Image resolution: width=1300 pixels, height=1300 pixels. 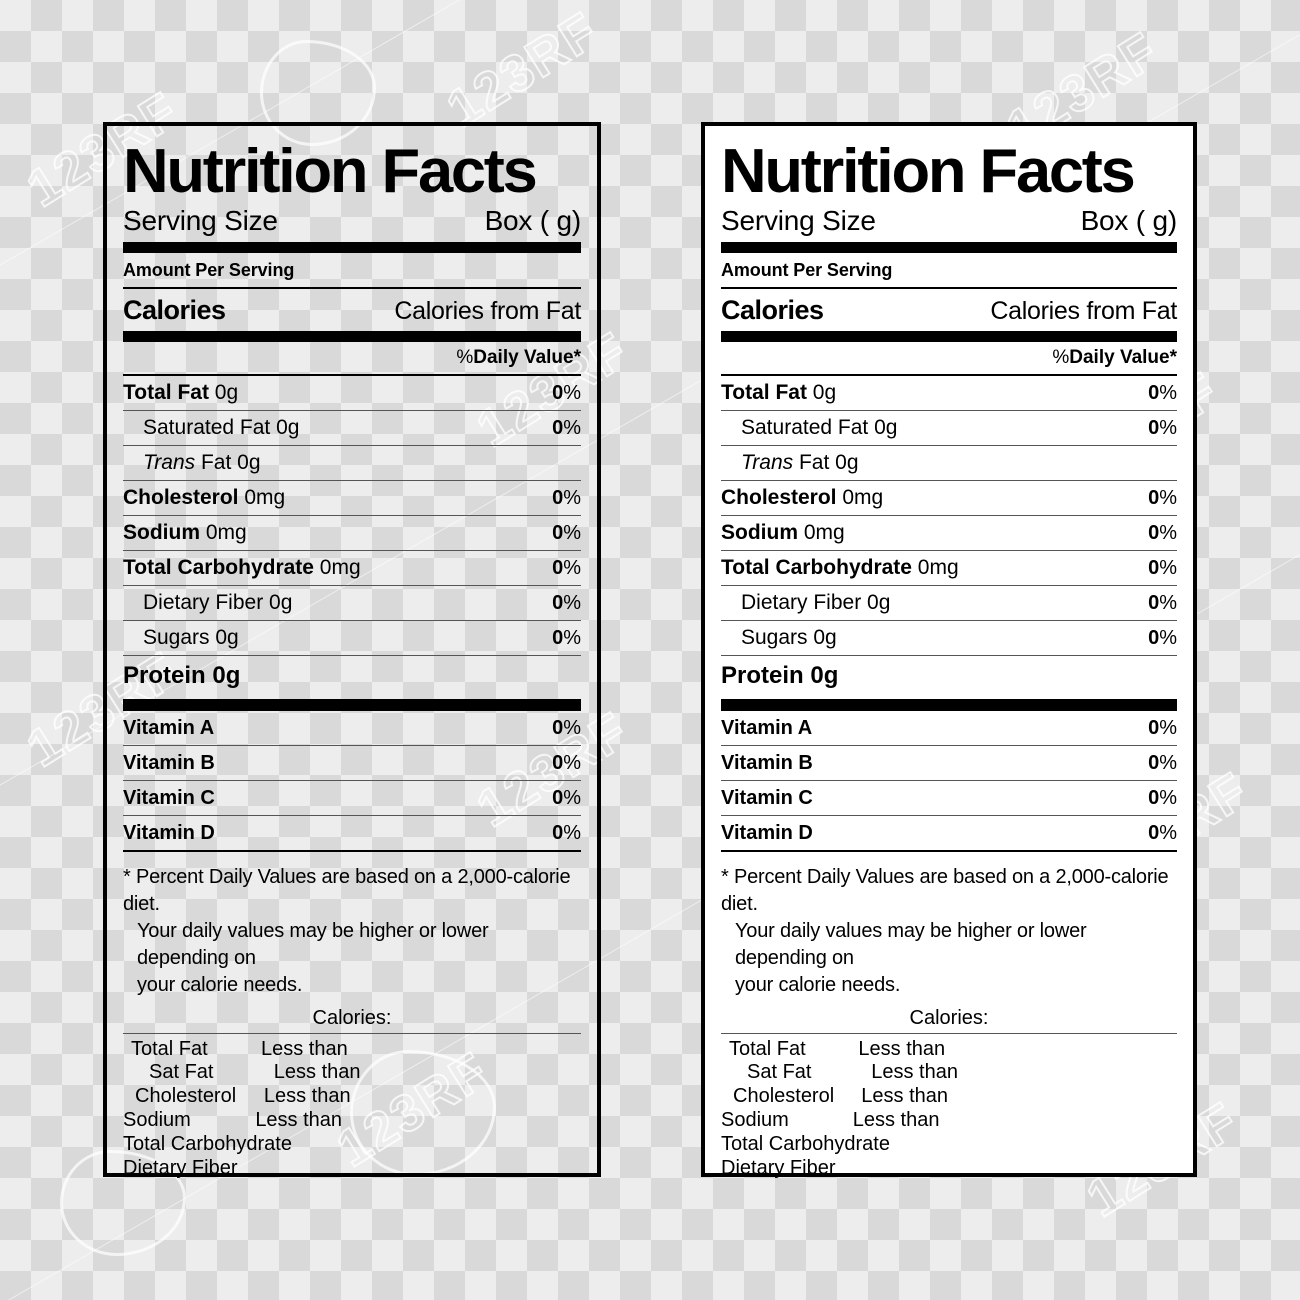 What do you see at coordinates (807, 269) in the screenshot?
I see `amount-per-serving-label: Amount Per Serving` at bounding box center [807, 269].